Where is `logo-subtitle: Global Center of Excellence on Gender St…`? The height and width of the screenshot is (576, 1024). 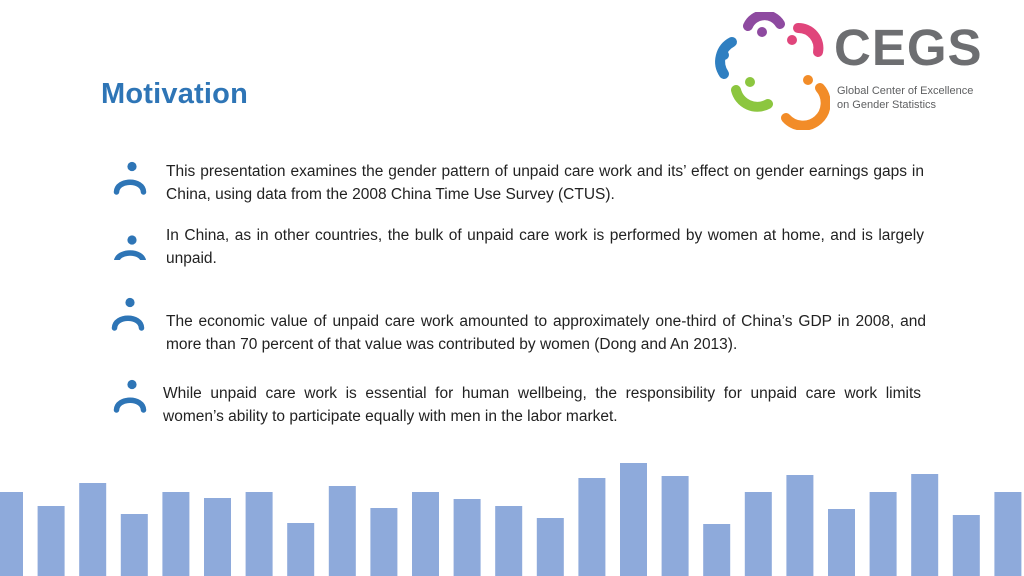 logo-subtitle: Global Center of Excellence on Gender St… is located at coordinates (905, 98).